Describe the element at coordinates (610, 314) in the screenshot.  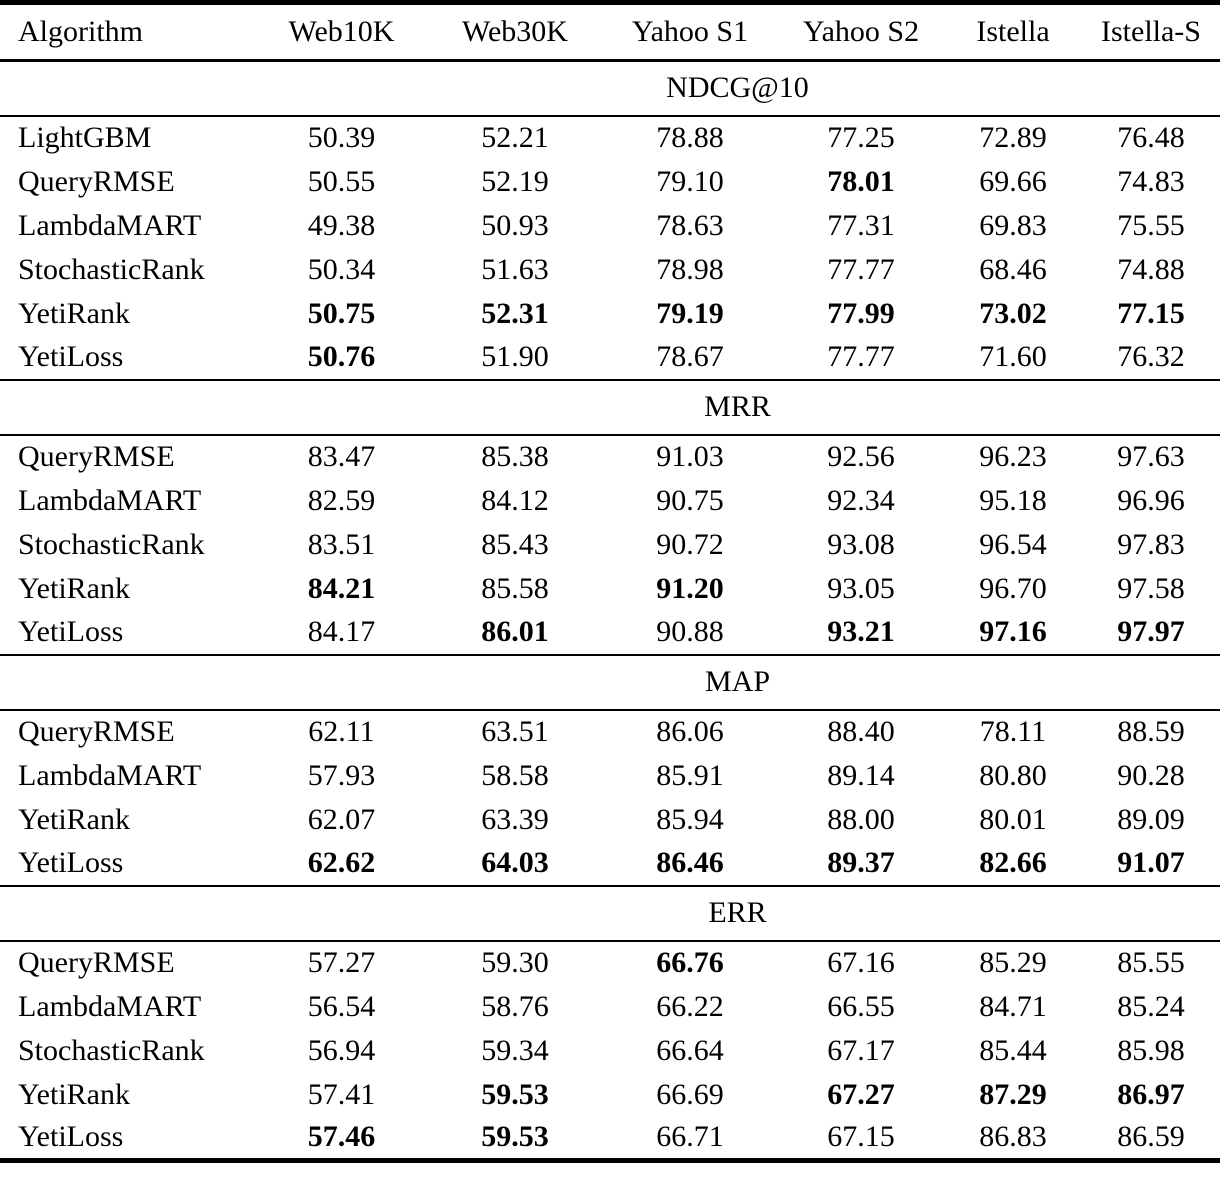
I see `table-row: YetiRank 50.75 52.31 79.19 77.99 73.02 77.15` at that location.